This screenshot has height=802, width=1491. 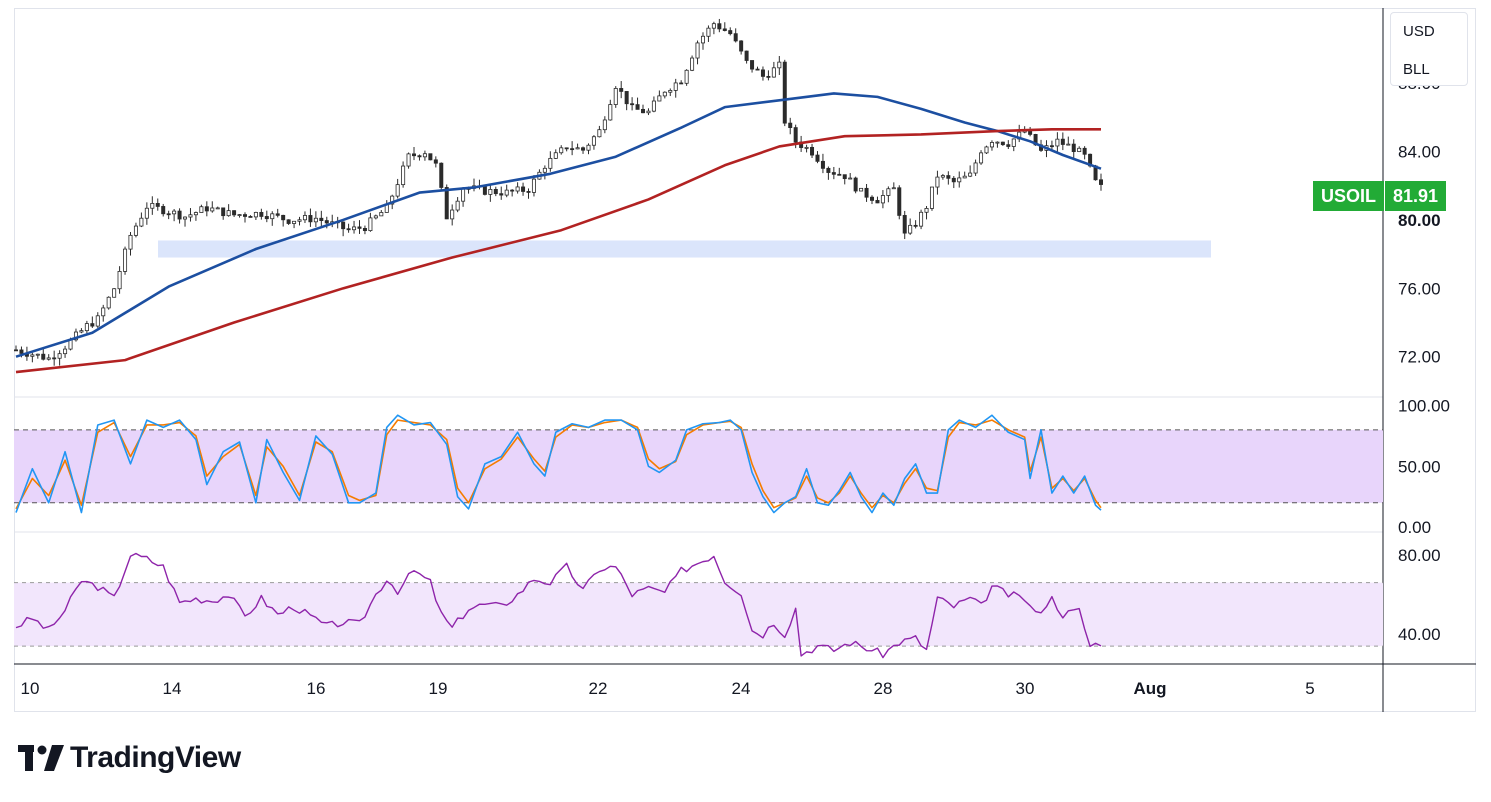 What do you see at coordinates (1429, 49) in the screenshot?
I see `currency-unit-box: USD BLL` at bounding box center [1429, 49].